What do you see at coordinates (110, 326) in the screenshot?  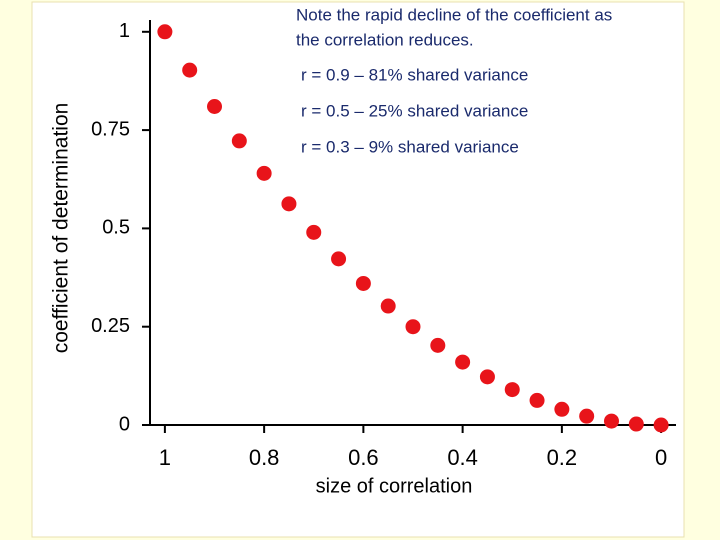 I see `y-tick-label: 0.25` at bounding box center [110, 326].